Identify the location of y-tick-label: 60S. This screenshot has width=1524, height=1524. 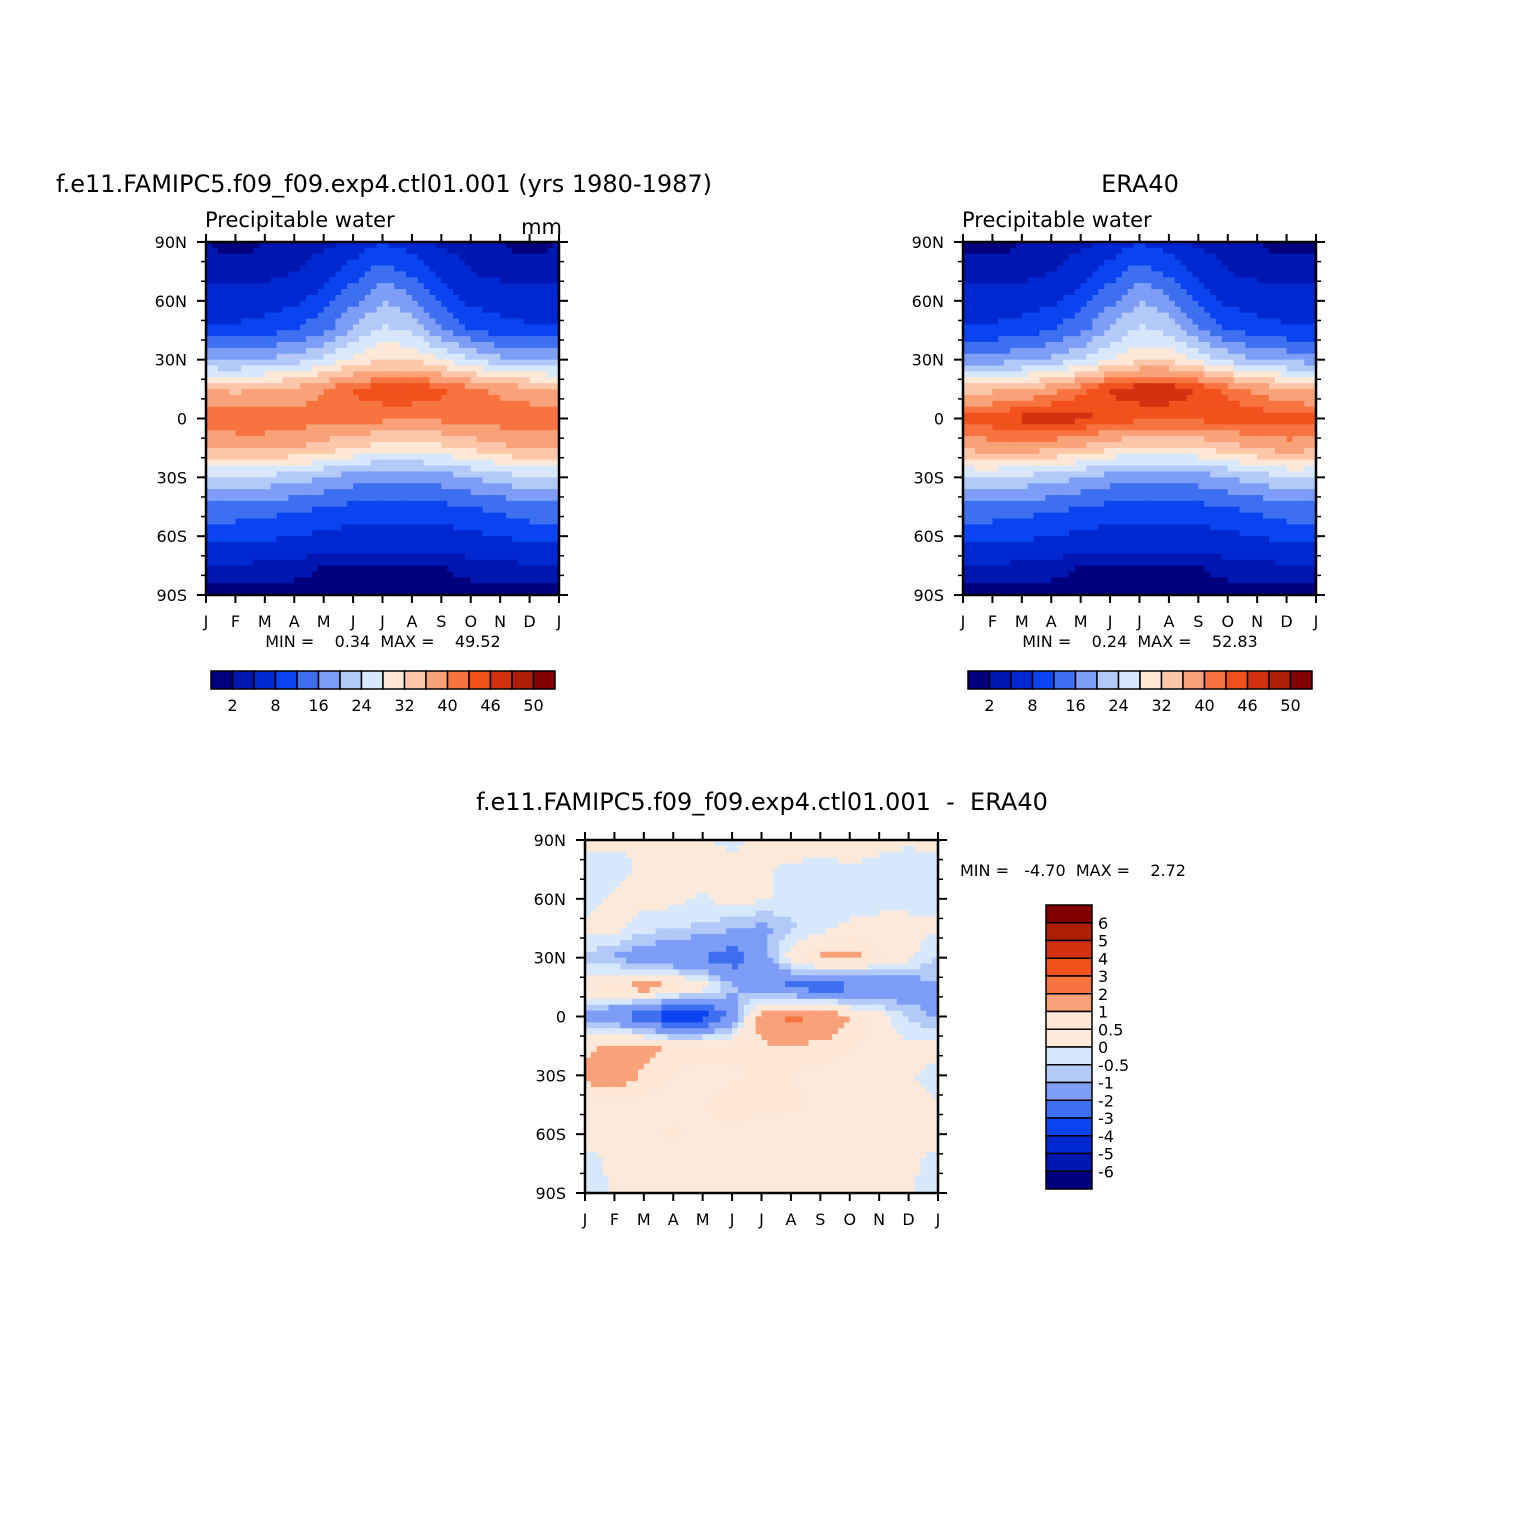
(171, 536).